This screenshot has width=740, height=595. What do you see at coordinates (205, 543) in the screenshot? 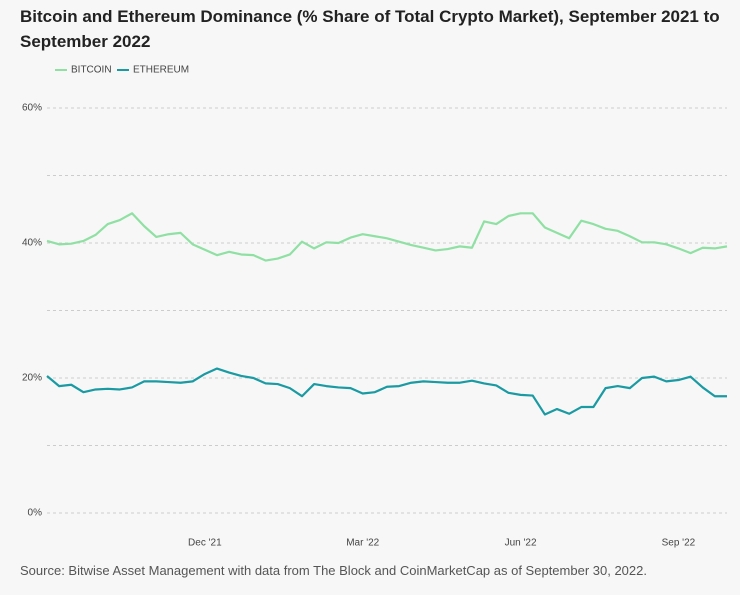
I see `x-tick-label: Dec '21` at bounding box center [205, 543].